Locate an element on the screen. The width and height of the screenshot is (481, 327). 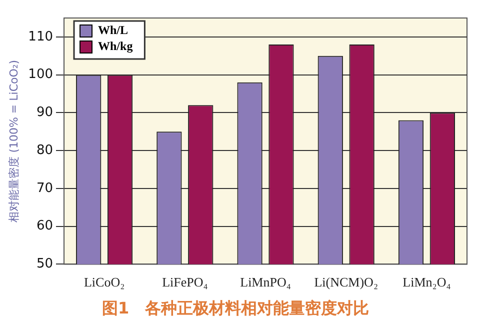
y-tick-label: 110 is located at coordinates (41, 36).